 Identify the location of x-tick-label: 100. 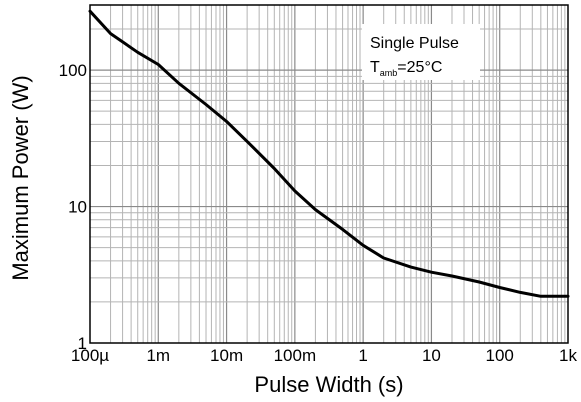
(500, 355).